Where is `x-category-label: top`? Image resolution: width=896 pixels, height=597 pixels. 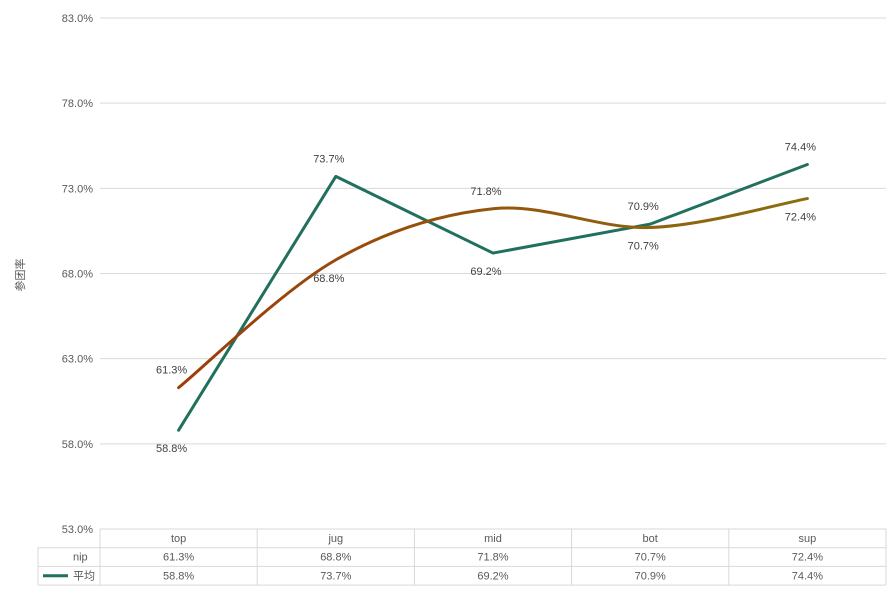 x-category-label: top is located at coordinates (178, 539).